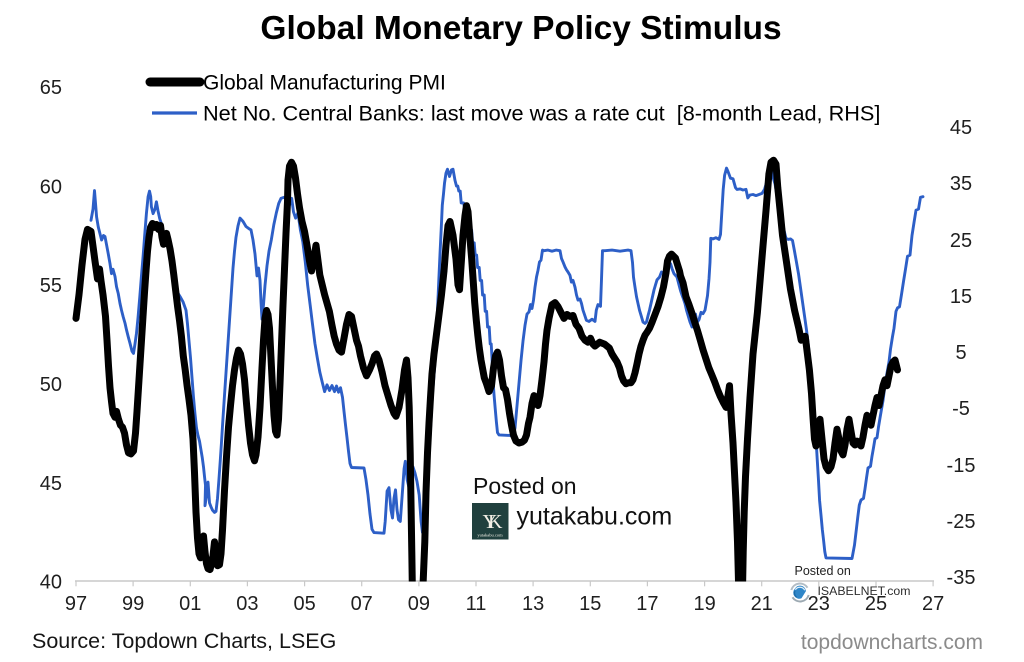  I want to click on svg-text: ISABELNET.com, so click(864, 591).